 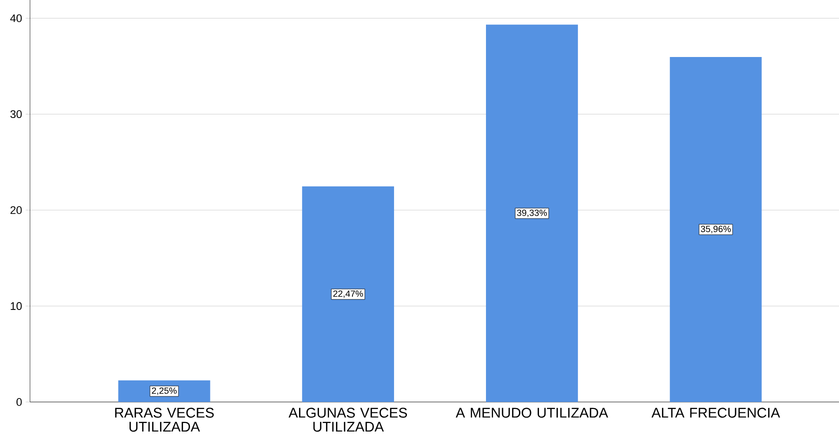 What do you see at coordinates (716, 413) in the screenshot?
I see `x-tick-label: ALTA FRECUENCIA` at bounding box center [716, 413].